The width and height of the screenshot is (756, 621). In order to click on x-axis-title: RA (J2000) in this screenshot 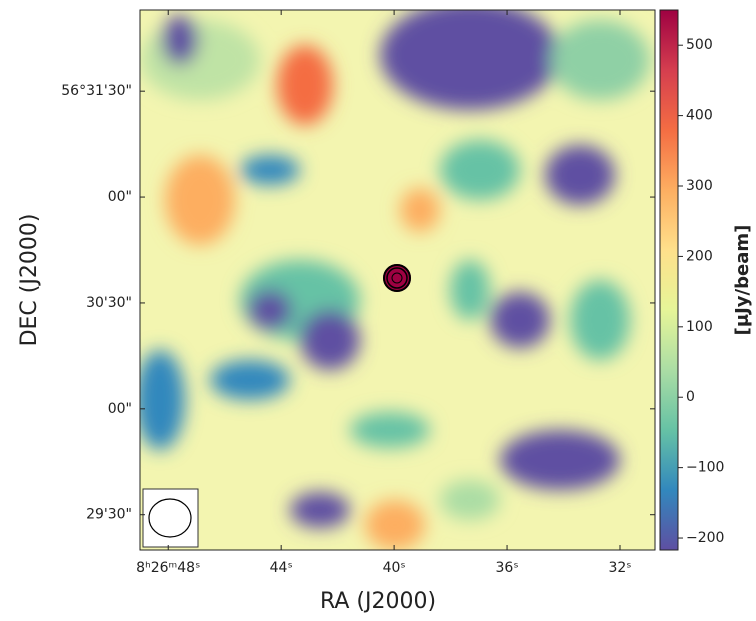, I will do `click(378, 601)`.